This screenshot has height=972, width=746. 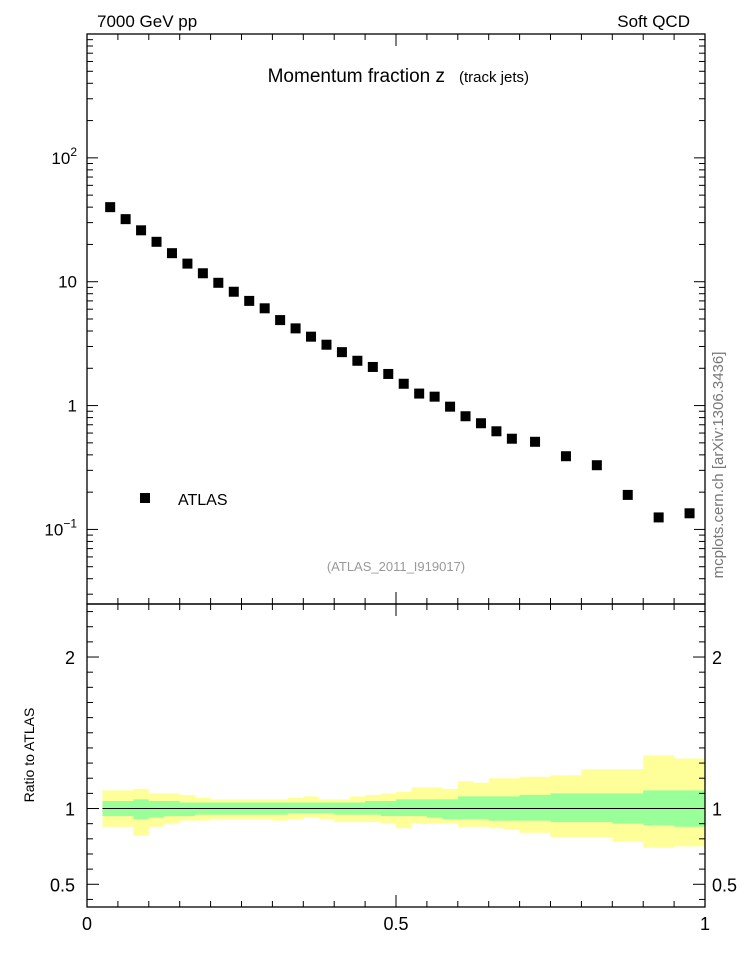 I want to click on x-tick-label: 1, so click(x=705, y=924).